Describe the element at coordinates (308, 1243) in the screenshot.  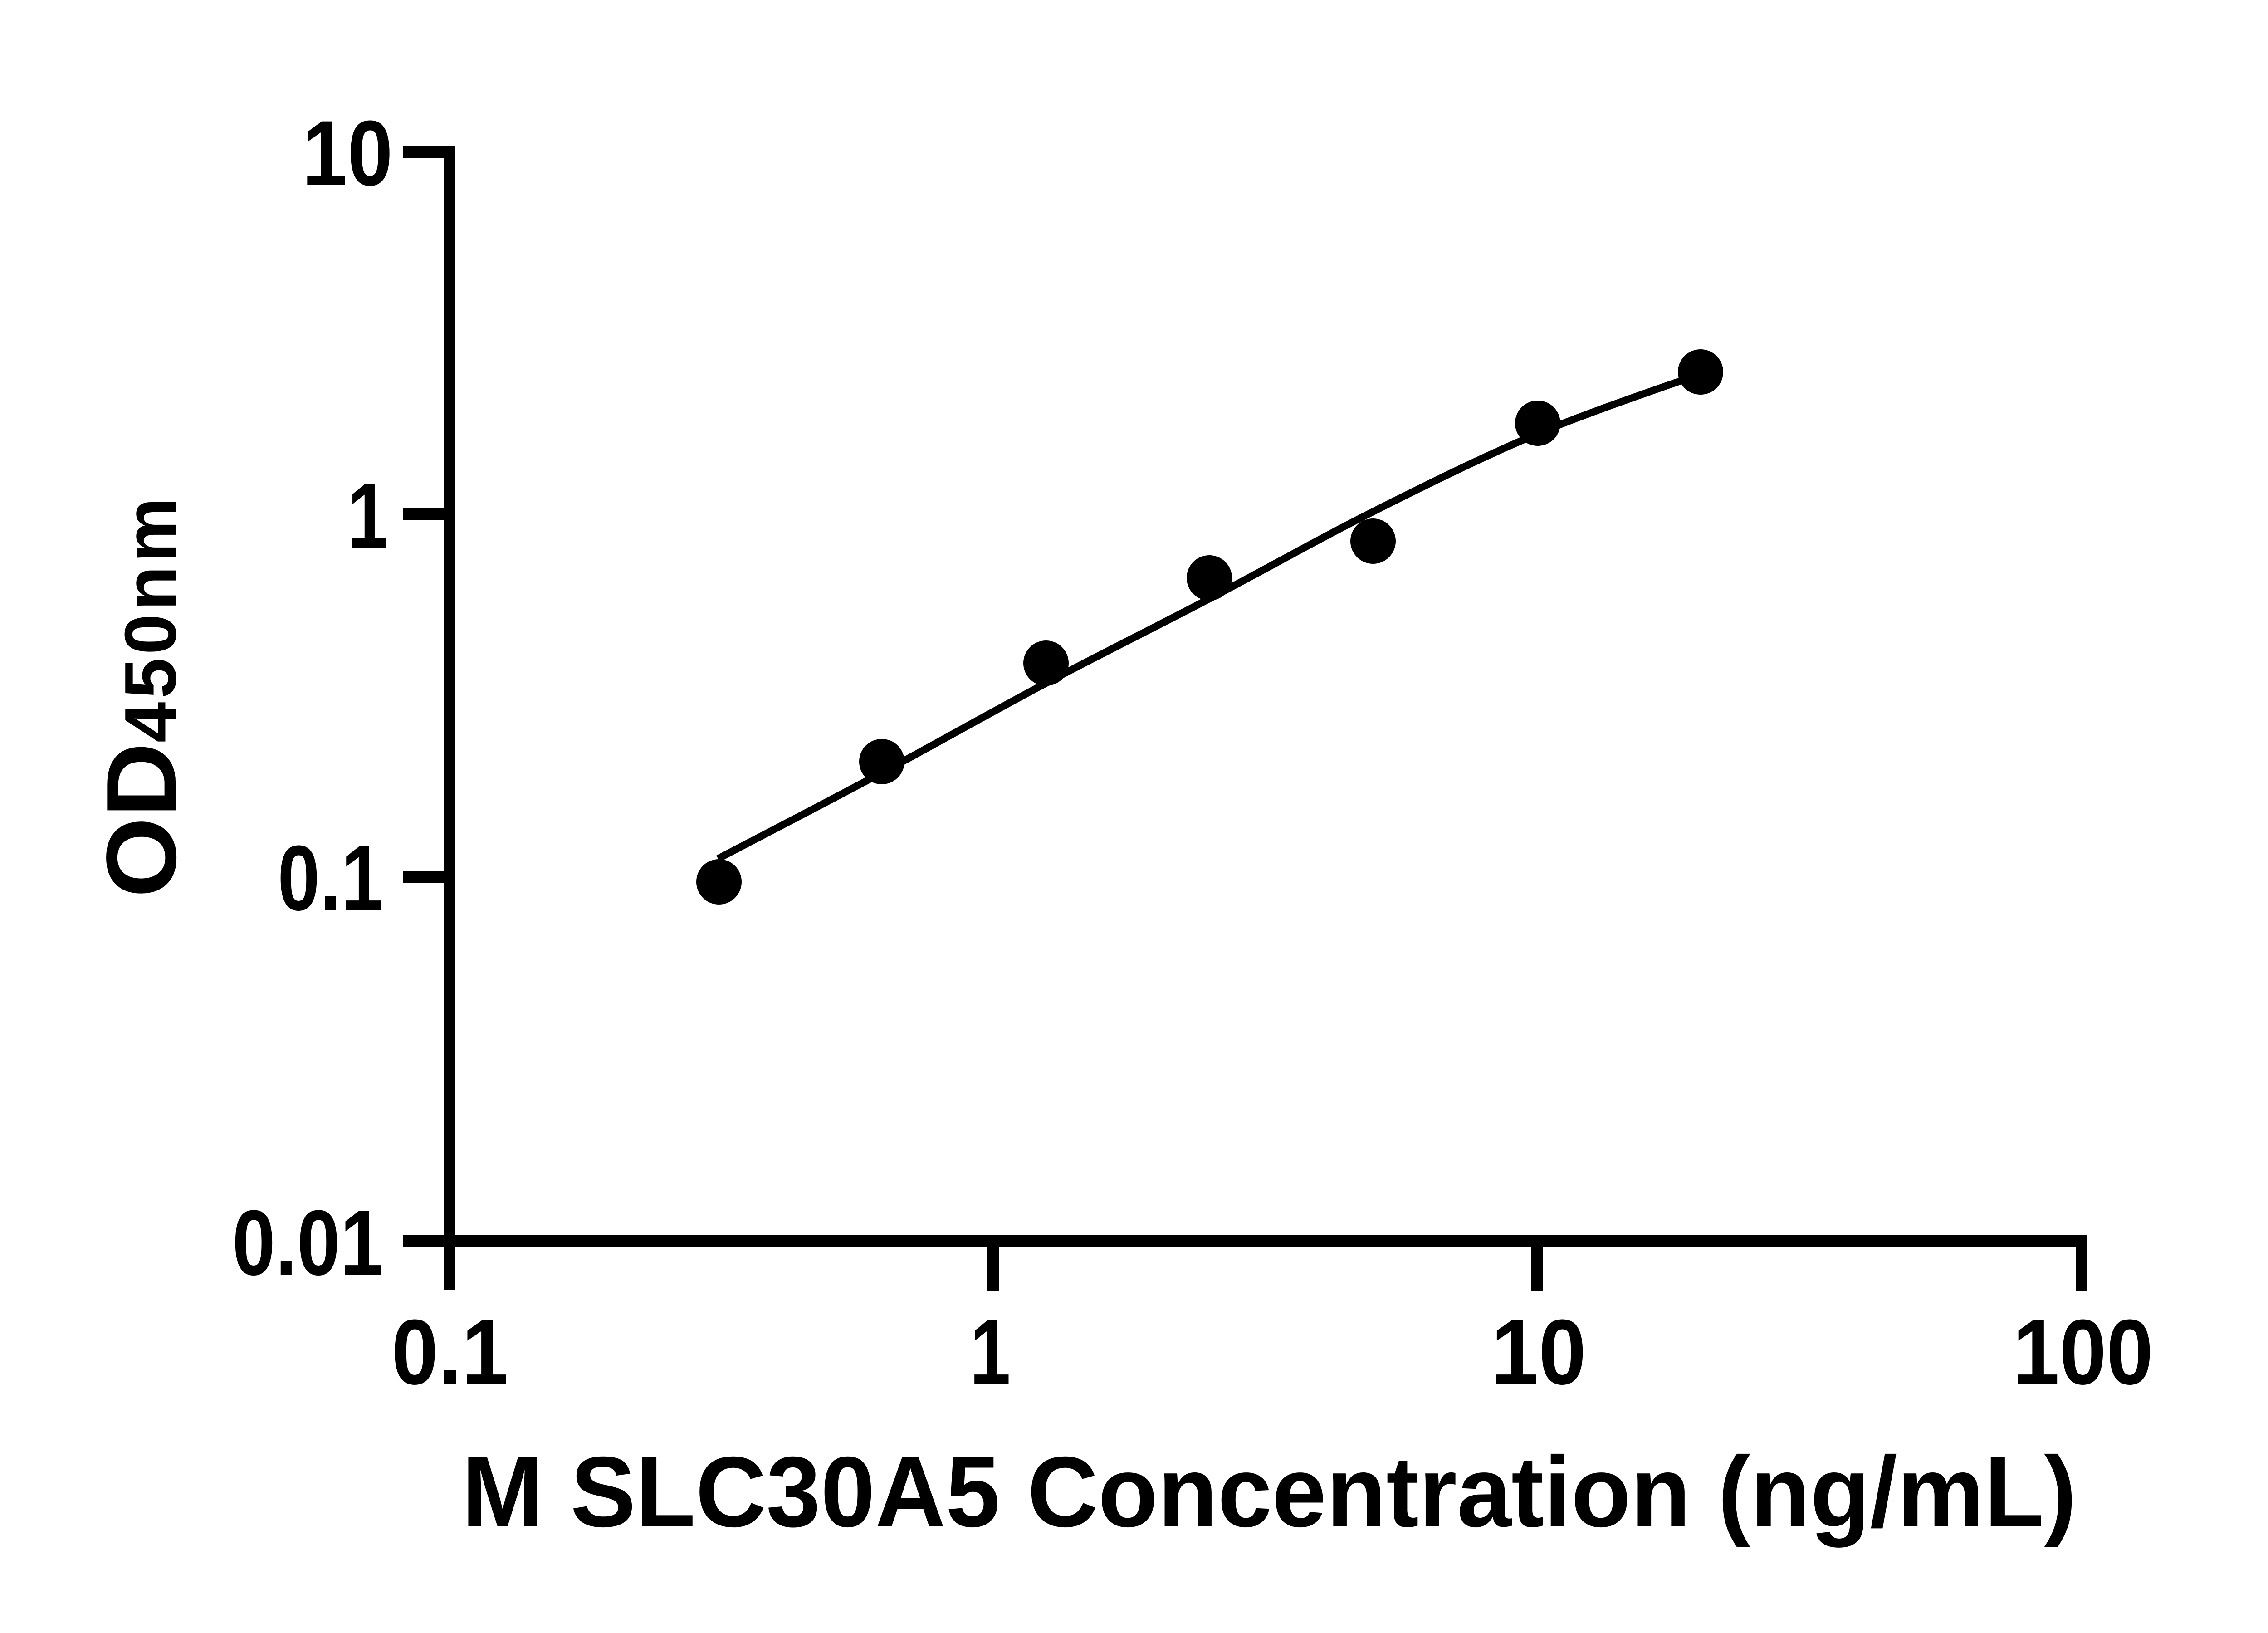
I see `svg-text: 0.01` at that location.